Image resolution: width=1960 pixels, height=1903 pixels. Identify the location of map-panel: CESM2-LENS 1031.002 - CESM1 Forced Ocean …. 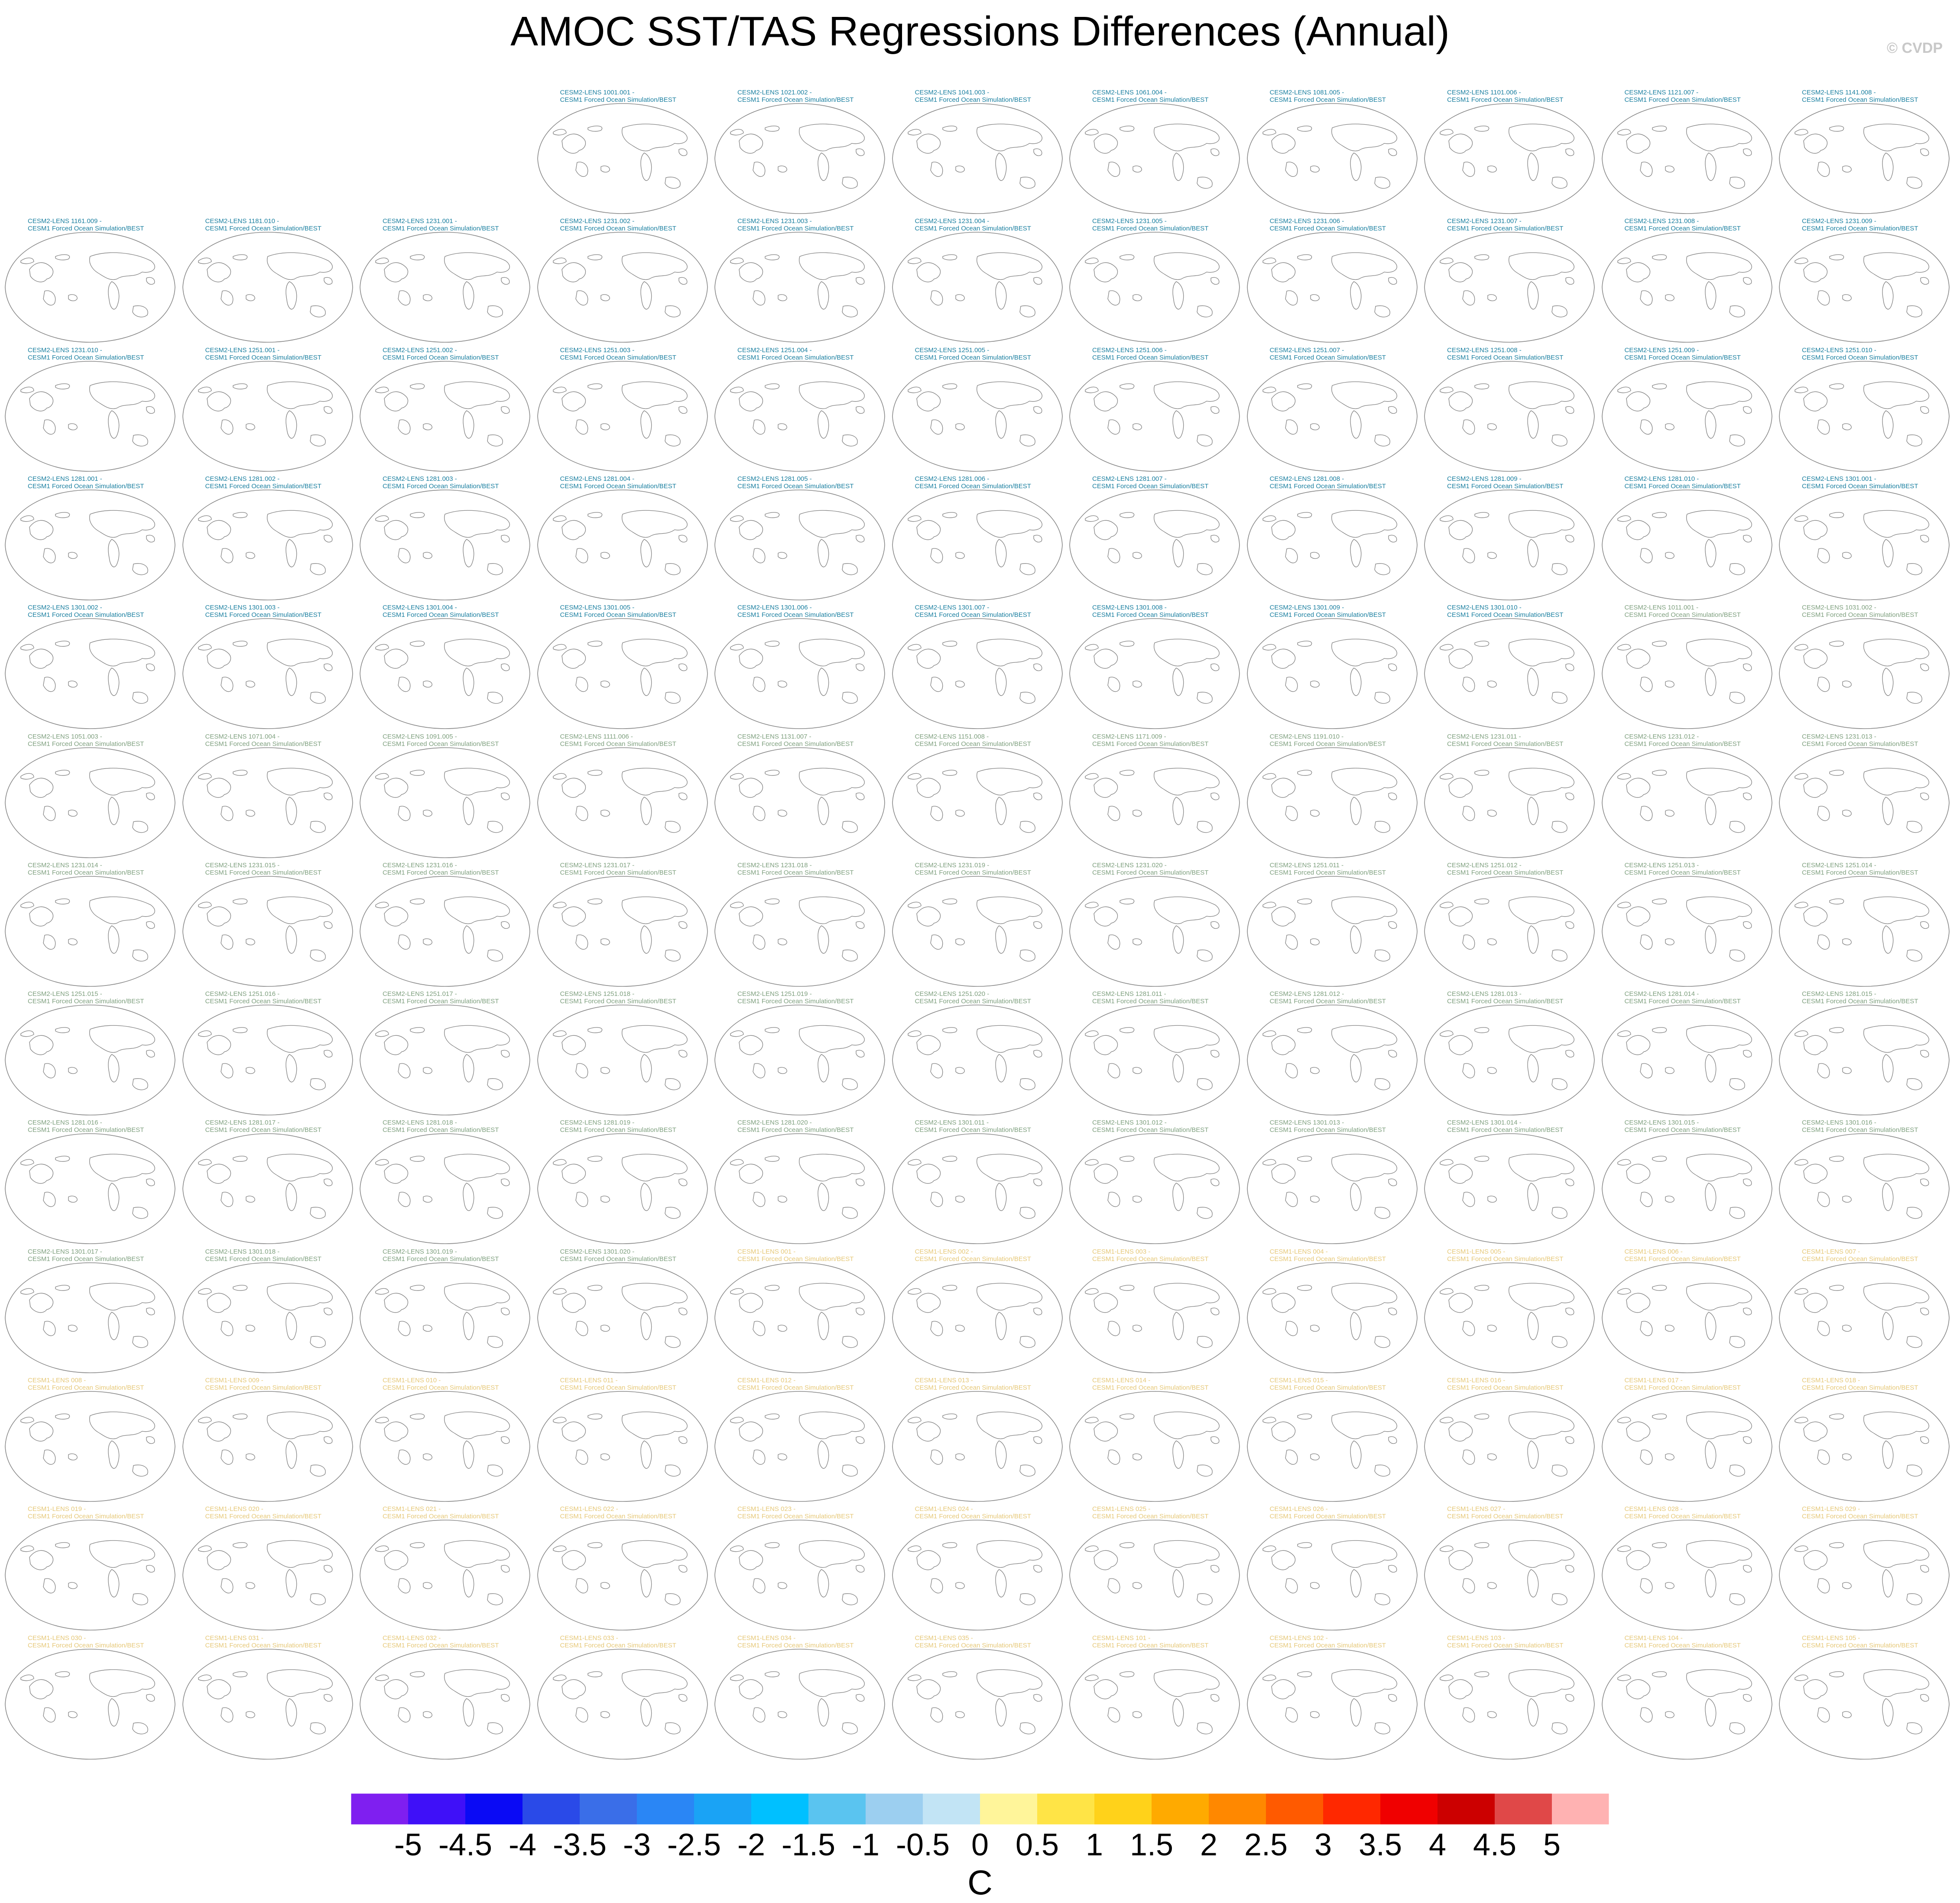
(1864, 668).